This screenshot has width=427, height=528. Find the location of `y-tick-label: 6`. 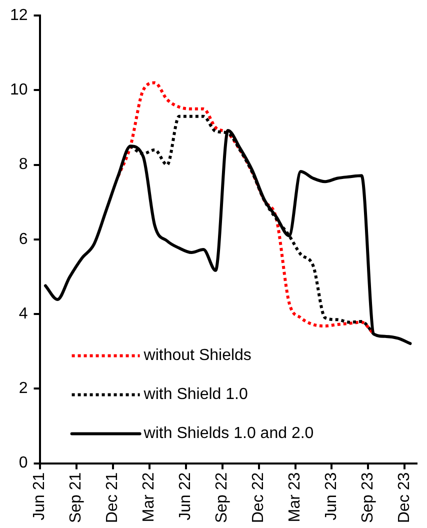

y-tick-label: 6 is located at coordinates (23, 239).